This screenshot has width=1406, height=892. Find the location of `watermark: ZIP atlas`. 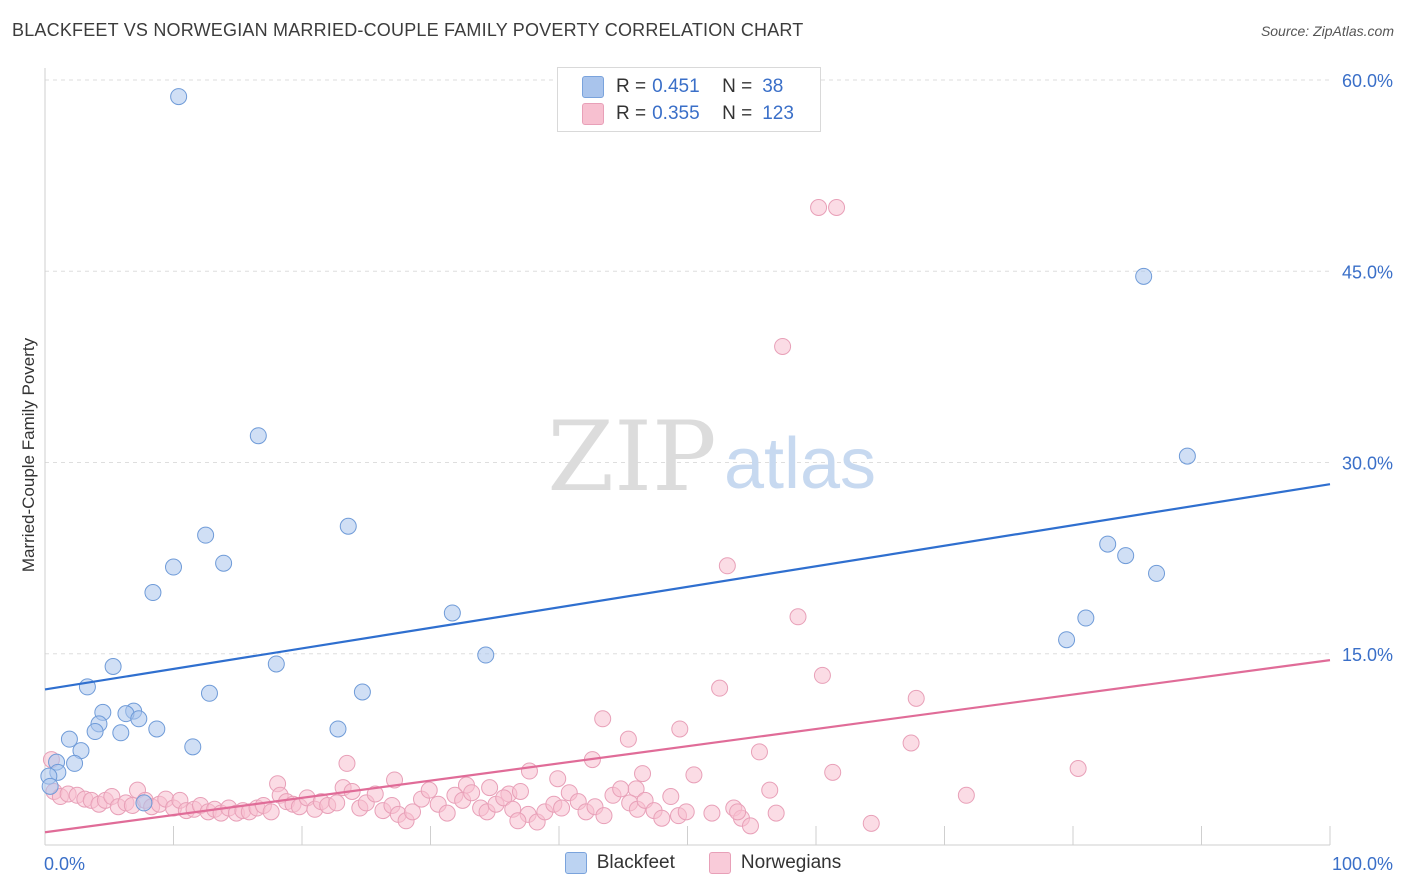

watermark: ZIP atlas is located at coordinates (711, 457).